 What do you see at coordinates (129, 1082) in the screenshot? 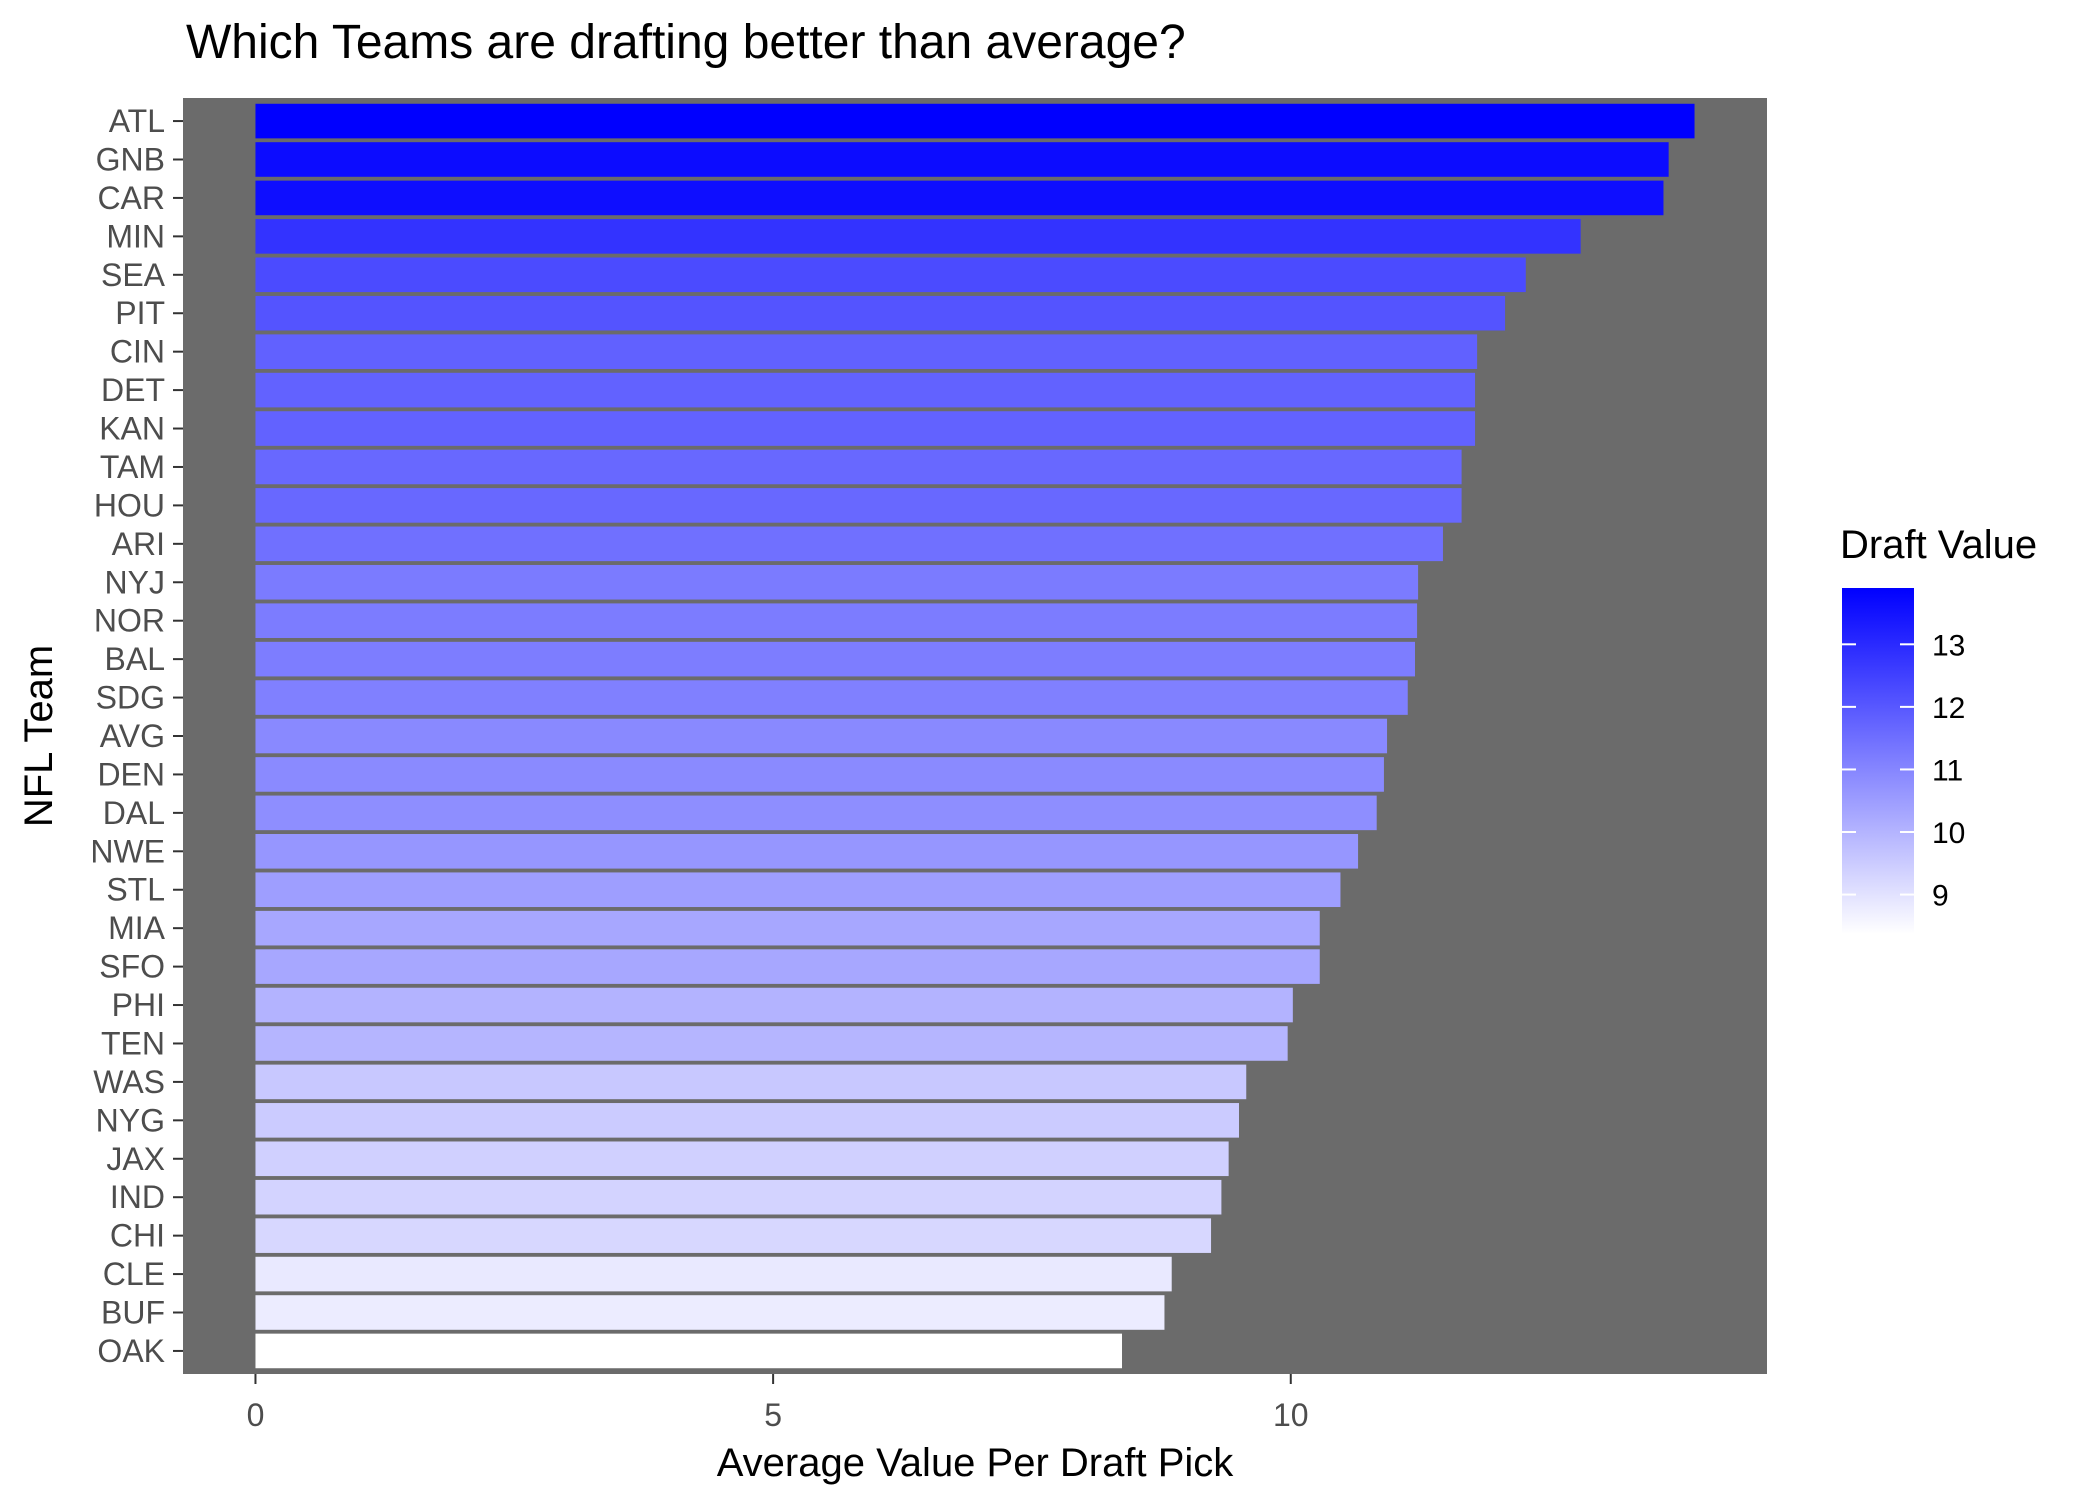
I see `y-tick-label: WAS` at bounding box center [129, 1082].